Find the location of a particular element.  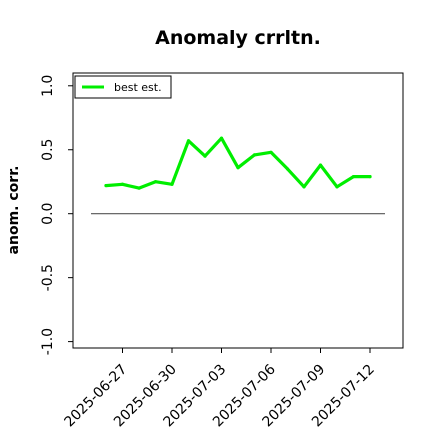

y-tick-label: 1.0 is located at coordinates (48, 86).